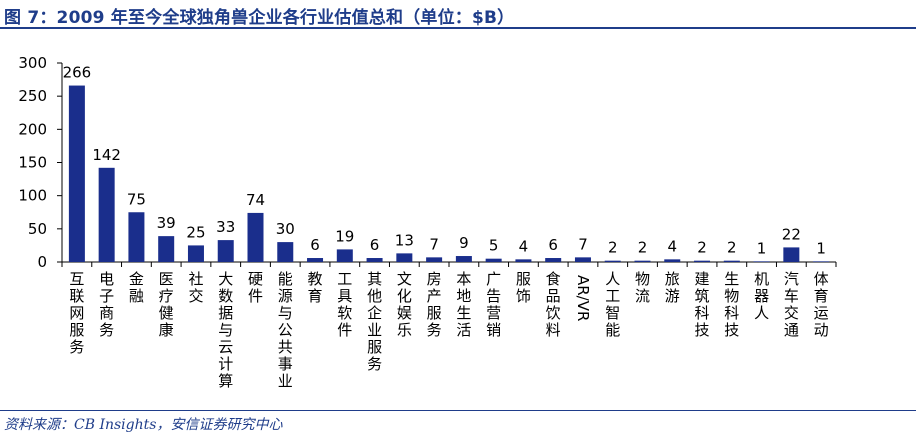  I want to click on data-label: 22, so click(791, 234).